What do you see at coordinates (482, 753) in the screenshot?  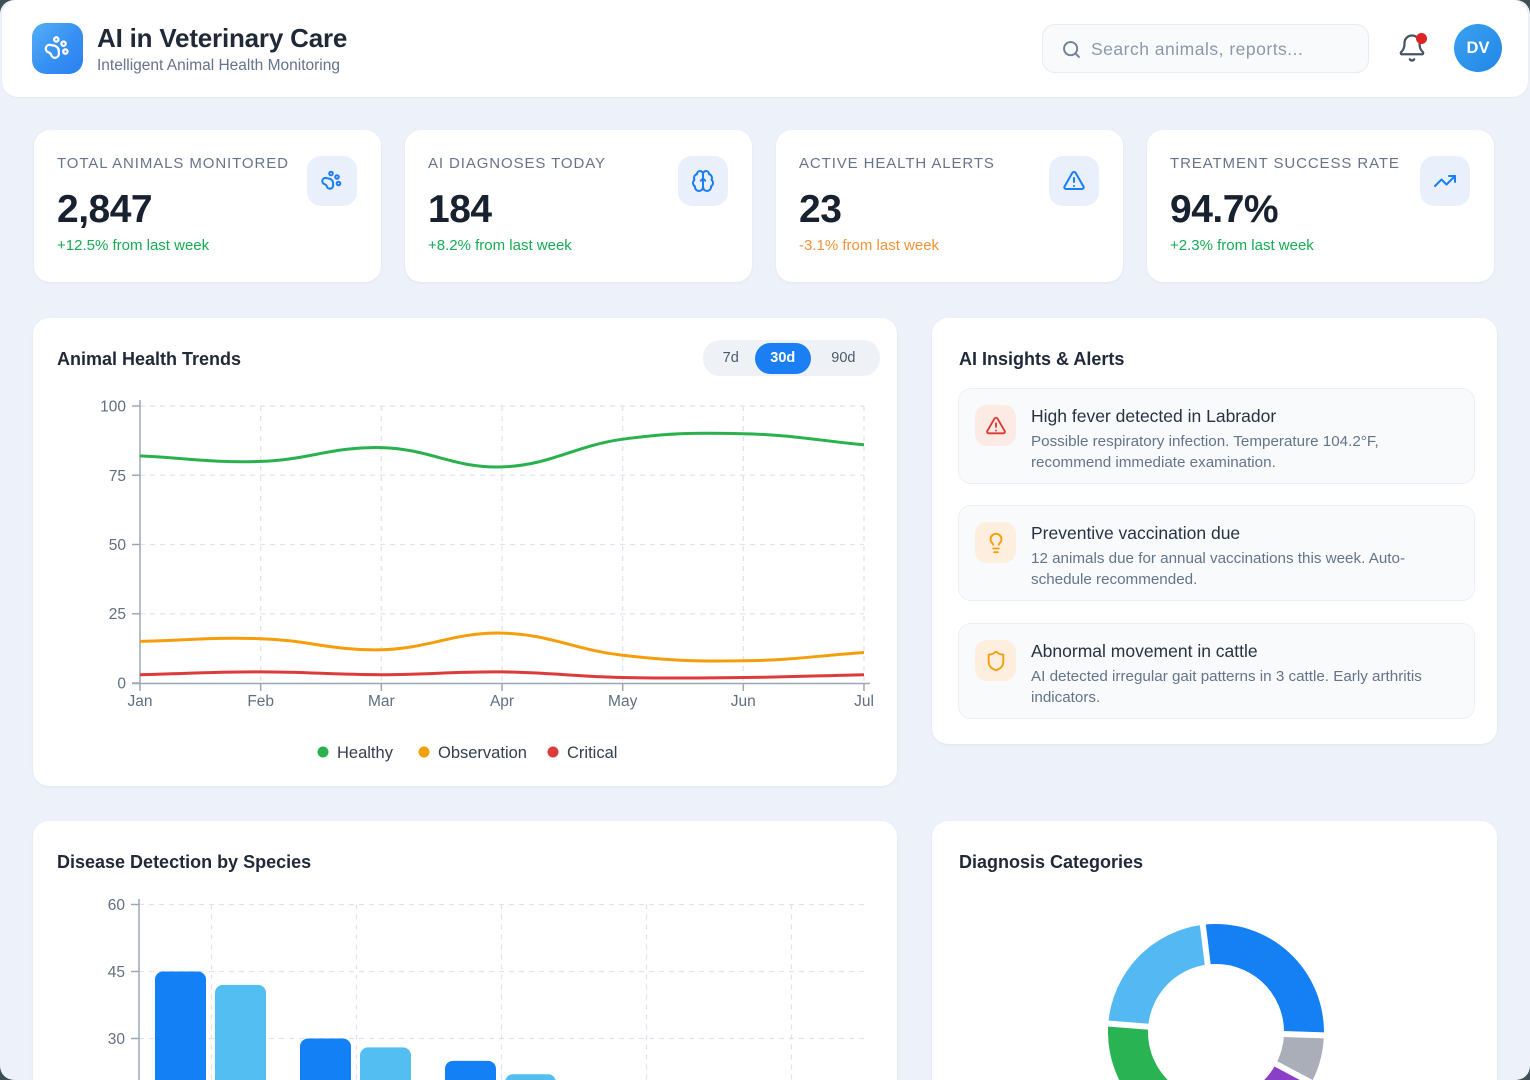 I see `svg-text: Observation` at bounding box center [482, 753].